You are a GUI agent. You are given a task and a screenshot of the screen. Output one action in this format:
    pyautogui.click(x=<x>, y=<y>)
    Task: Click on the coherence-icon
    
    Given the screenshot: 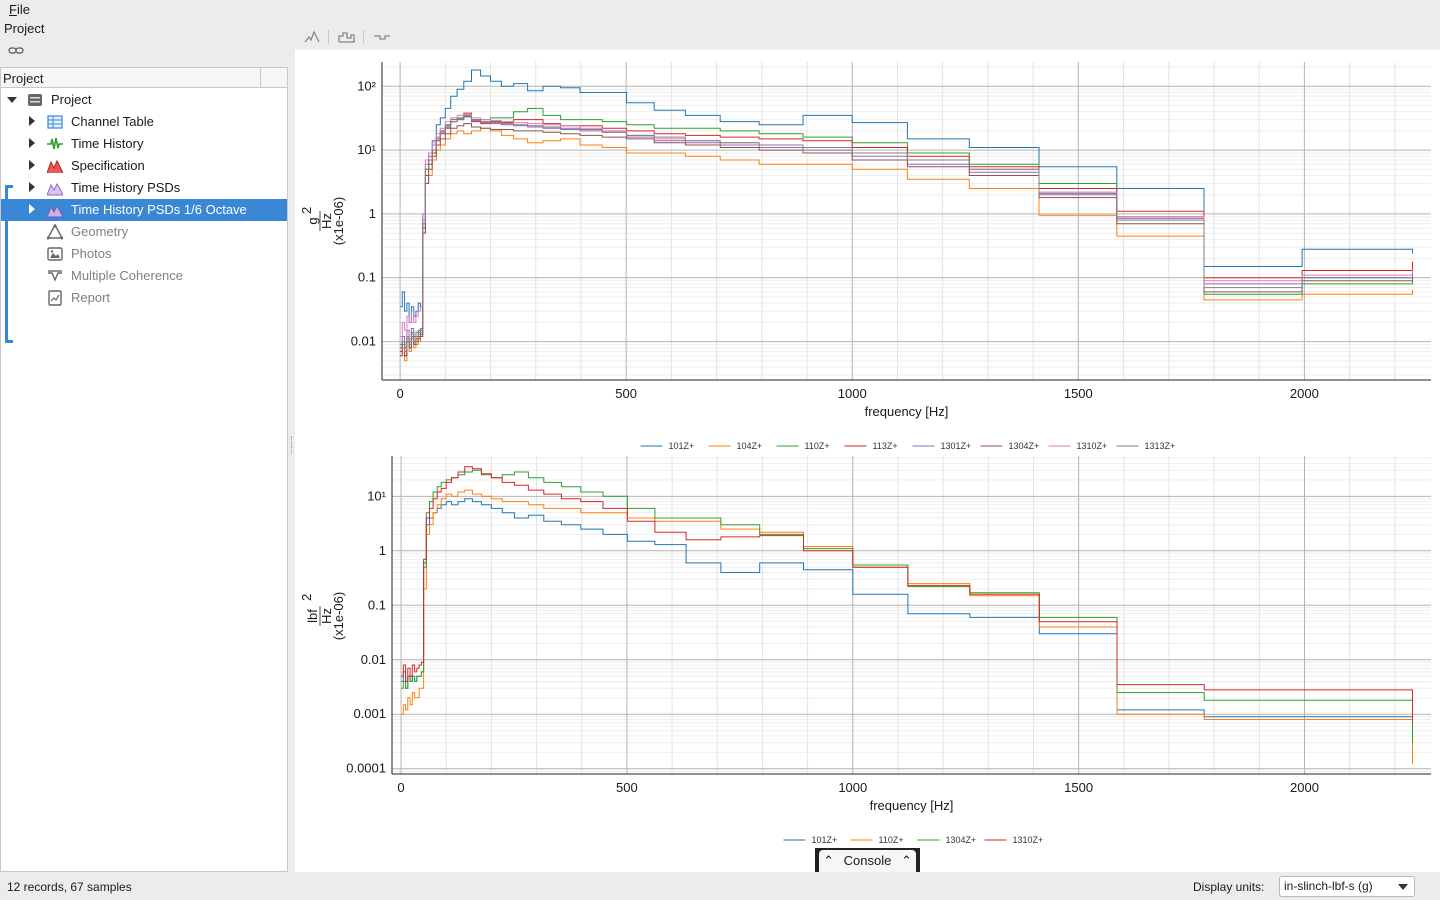 What is the action you would take?
    pyautogui.click(x=55, y=276)
    